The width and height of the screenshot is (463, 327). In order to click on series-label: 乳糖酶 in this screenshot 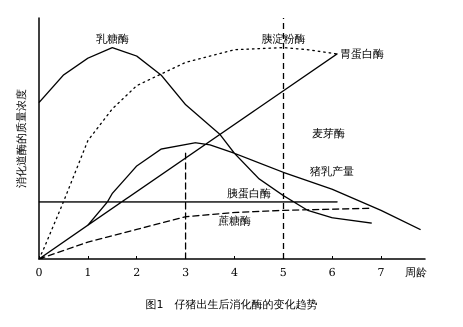, I will do `click(112, 39)`.